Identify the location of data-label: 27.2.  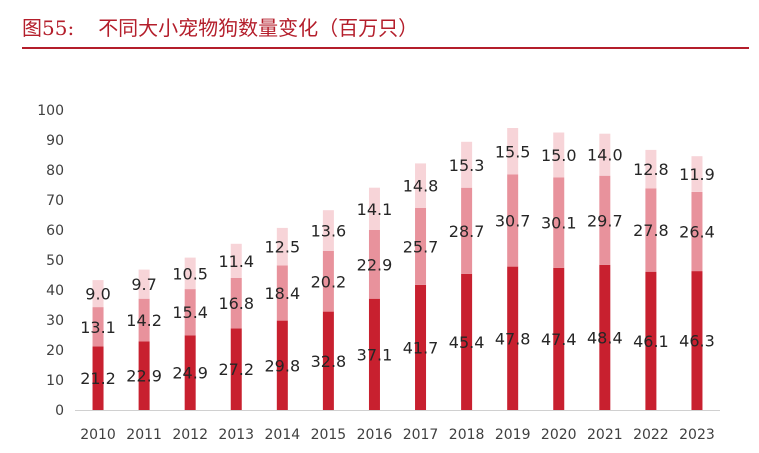
(236, 369).